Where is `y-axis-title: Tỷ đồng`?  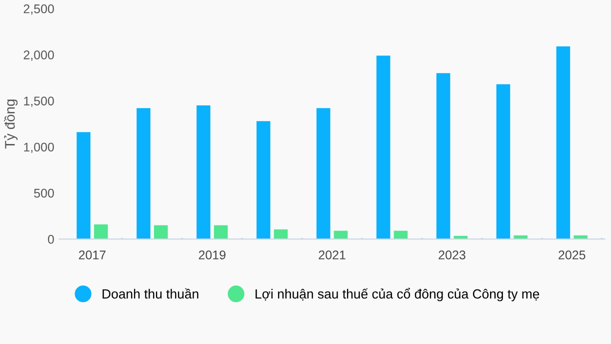
y-axis-title: Tỷ đồng is located at coordinates (11, 124).